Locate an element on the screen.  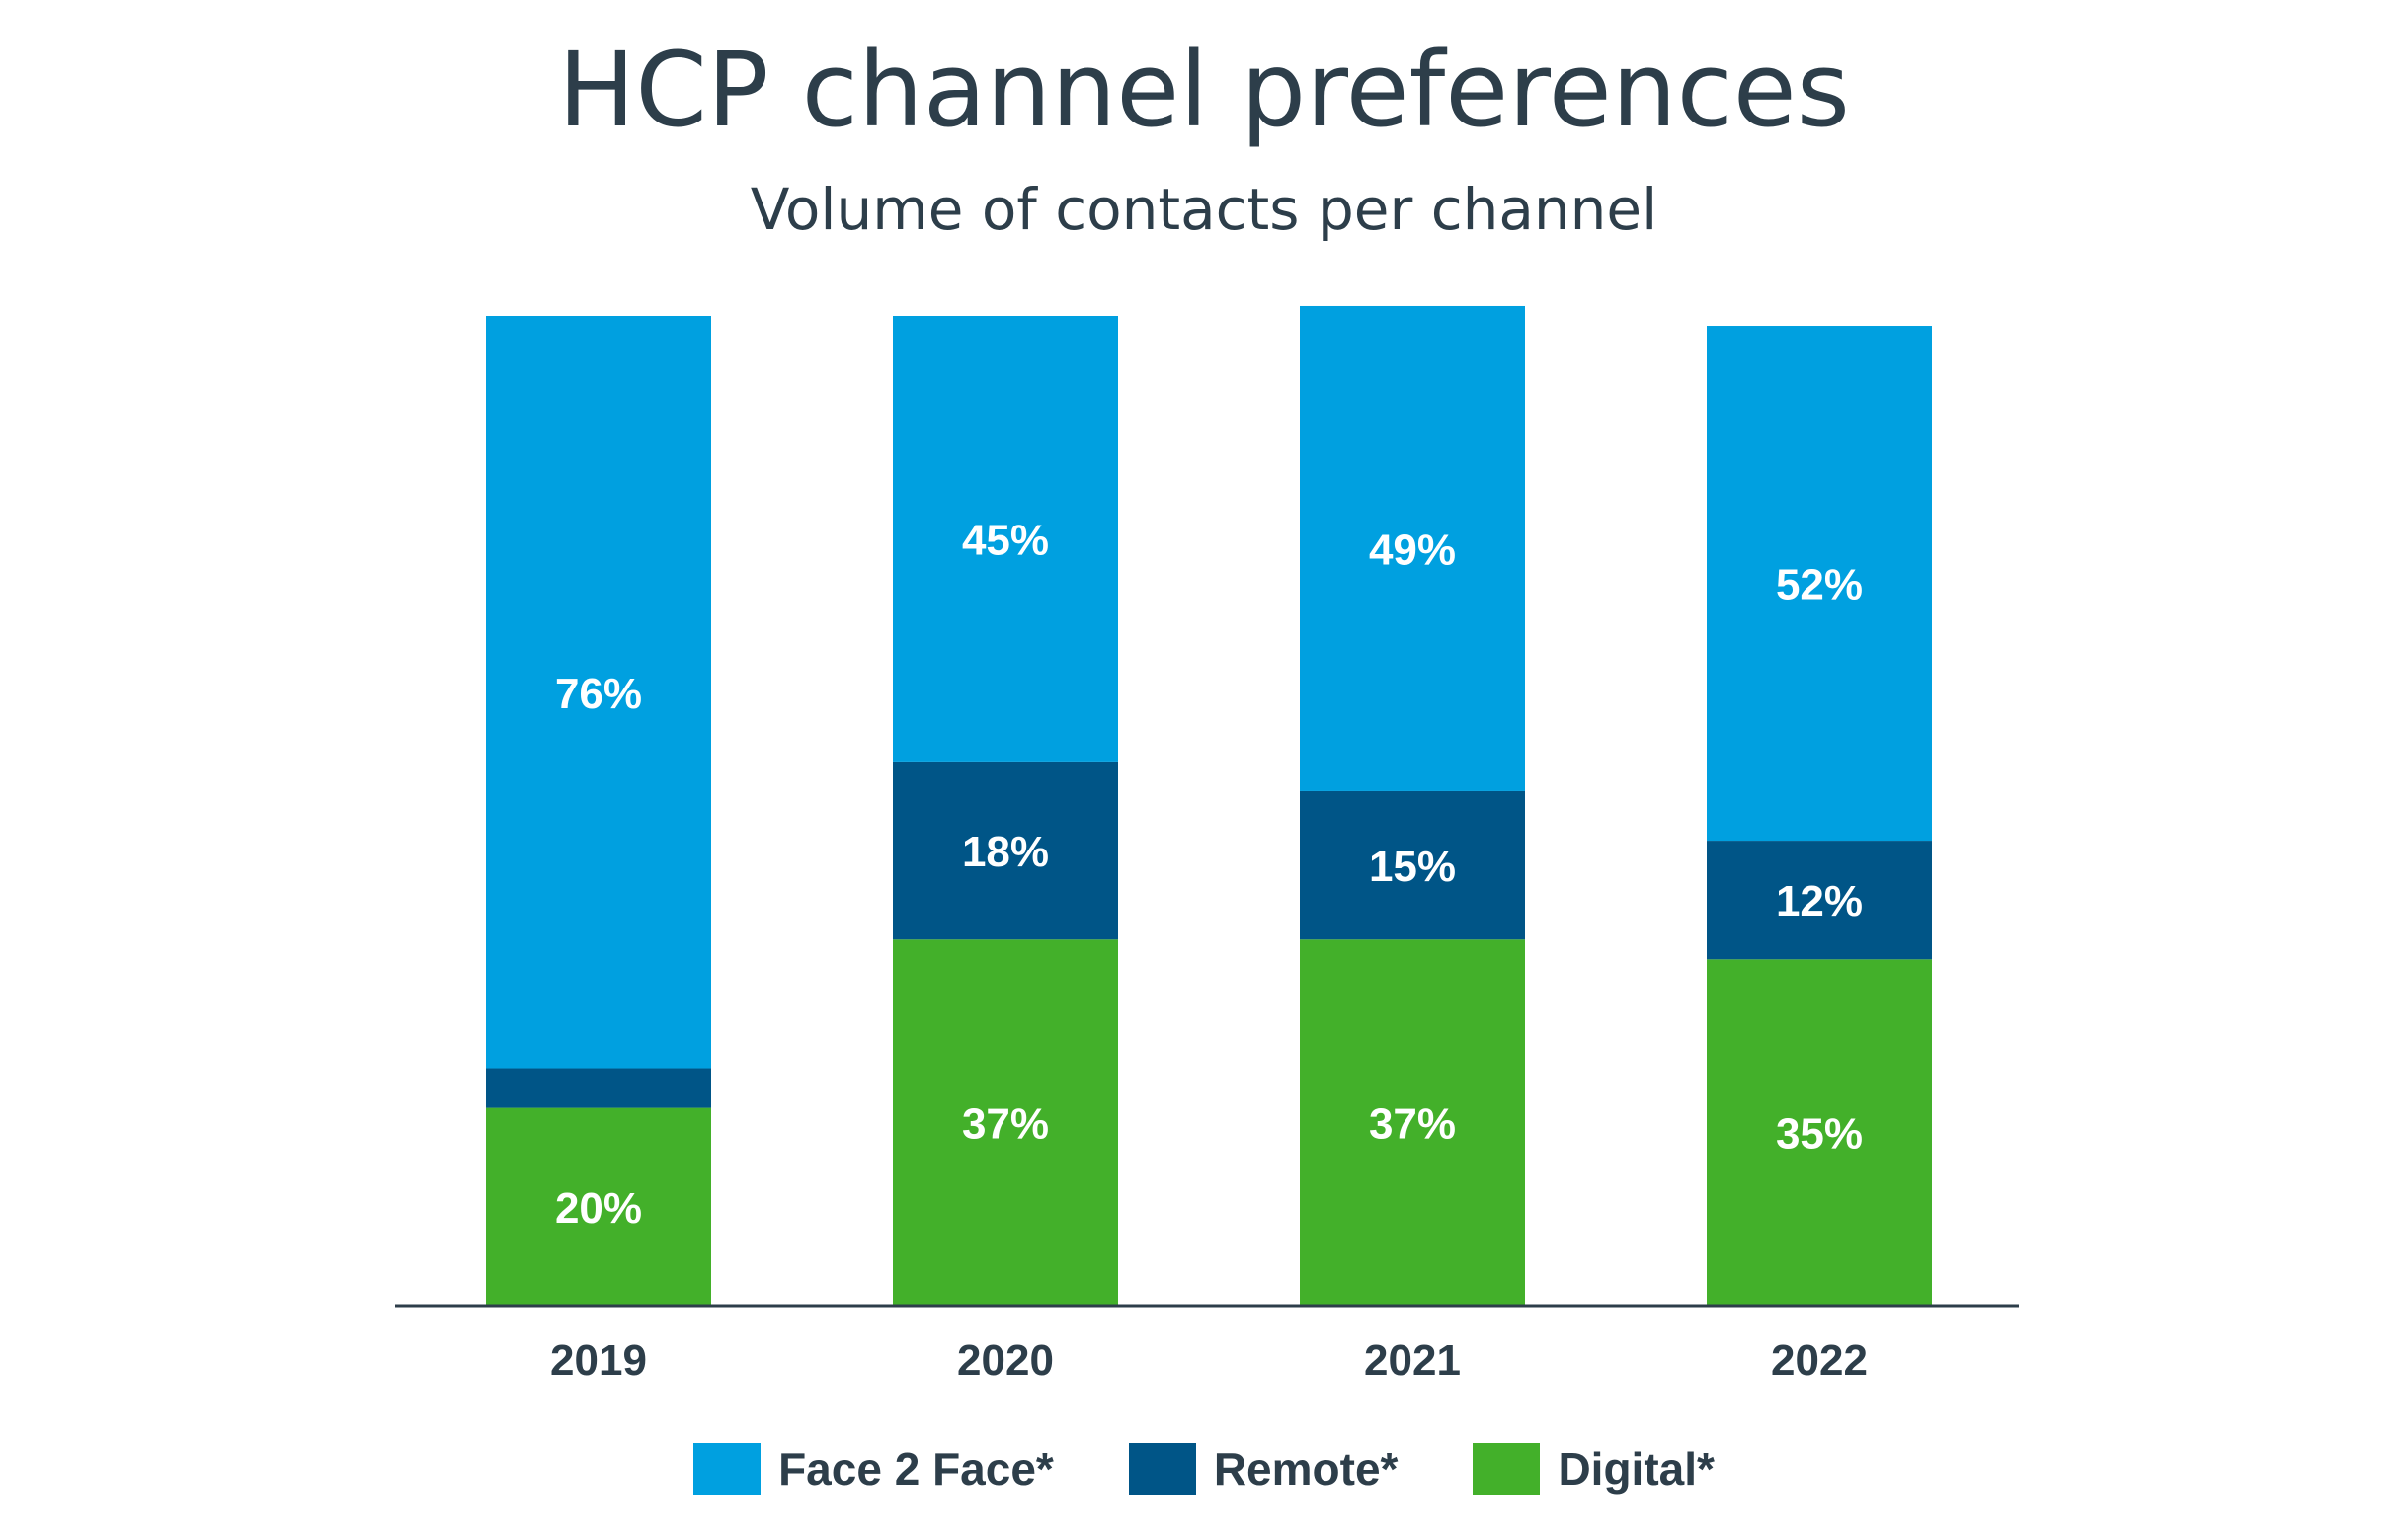
bar-segment-2019-face-2-face- is located at coordinates (598, 692).